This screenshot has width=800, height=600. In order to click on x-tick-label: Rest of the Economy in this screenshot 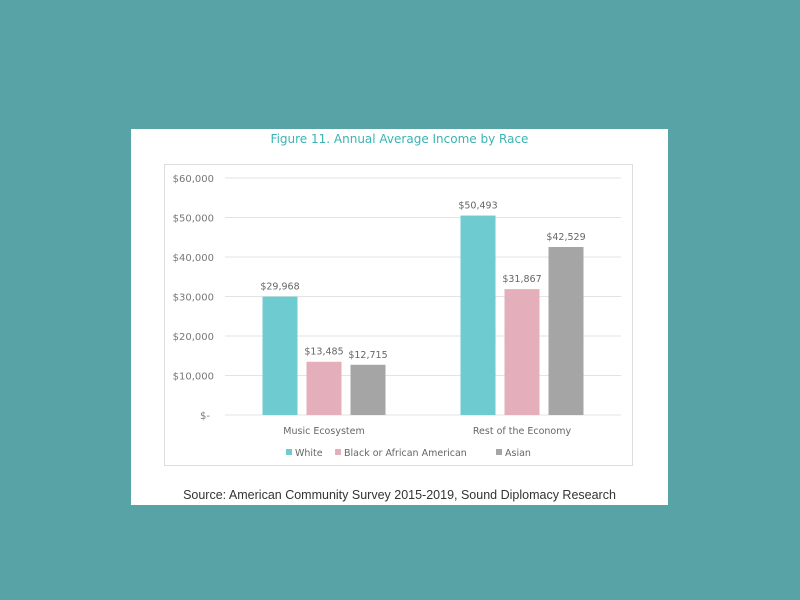, I will do `click(522, 431)`.